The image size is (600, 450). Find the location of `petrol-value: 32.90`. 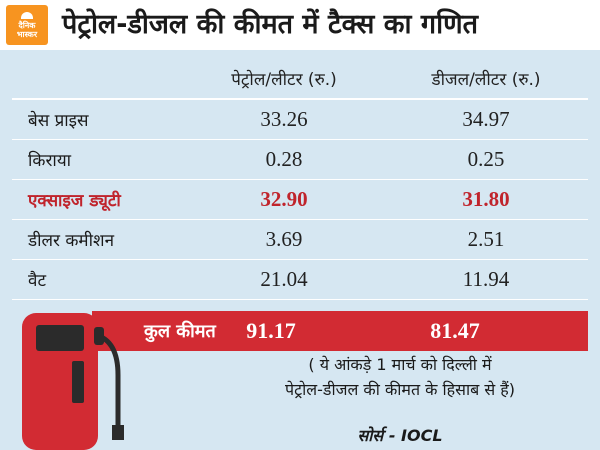

petrol-value: 32.90 is located at coordinates (284, 199).